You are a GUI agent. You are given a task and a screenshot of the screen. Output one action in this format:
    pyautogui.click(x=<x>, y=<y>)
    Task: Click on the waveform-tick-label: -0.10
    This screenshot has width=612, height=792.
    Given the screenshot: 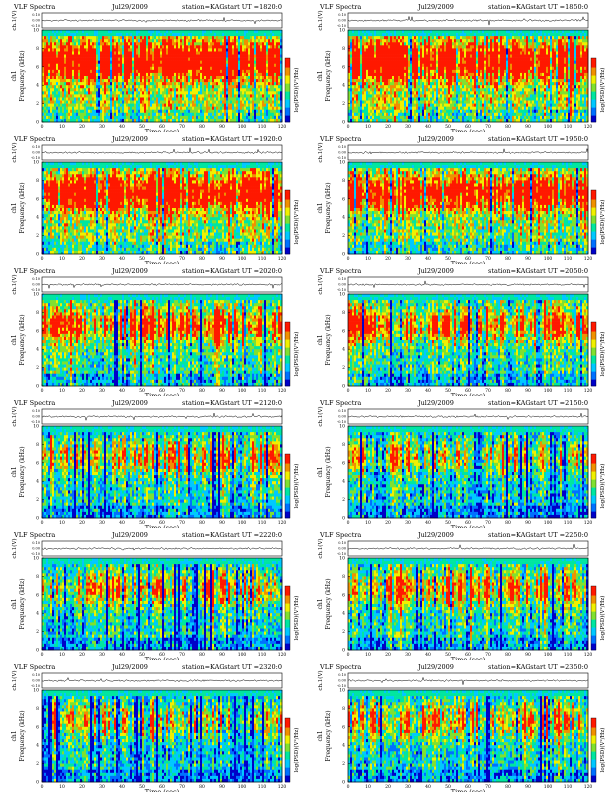 What is the action you would take?
    pyautogui.click(x=341, y=422)
    